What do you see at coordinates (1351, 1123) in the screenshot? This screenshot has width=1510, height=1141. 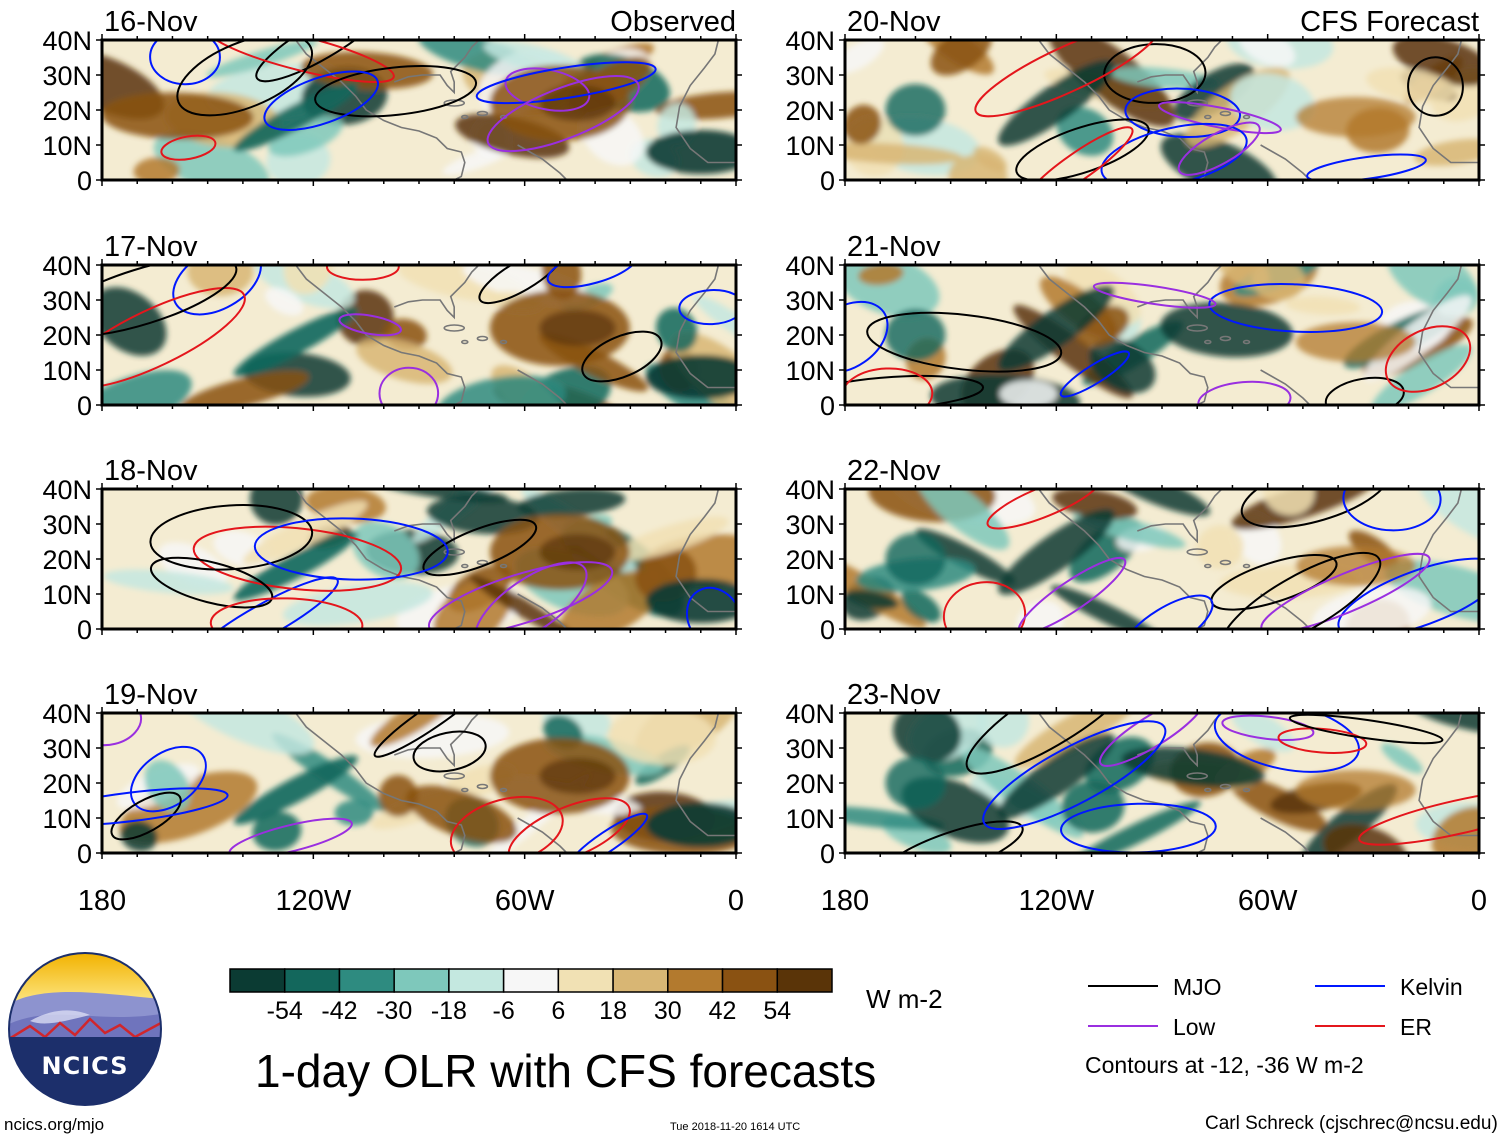 I see `footer-credit: Carl Schreck (cjschrec@ncsu.edu)` at bounding box center [1351, 1123].